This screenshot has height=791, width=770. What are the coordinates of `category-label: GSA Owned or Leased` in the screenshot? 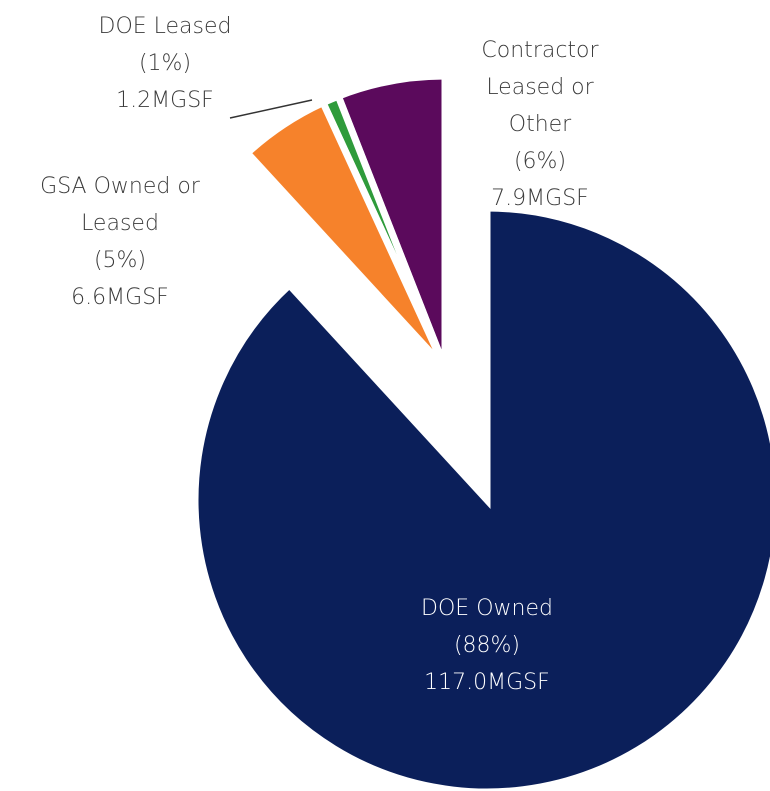 It's located at (120, 205).